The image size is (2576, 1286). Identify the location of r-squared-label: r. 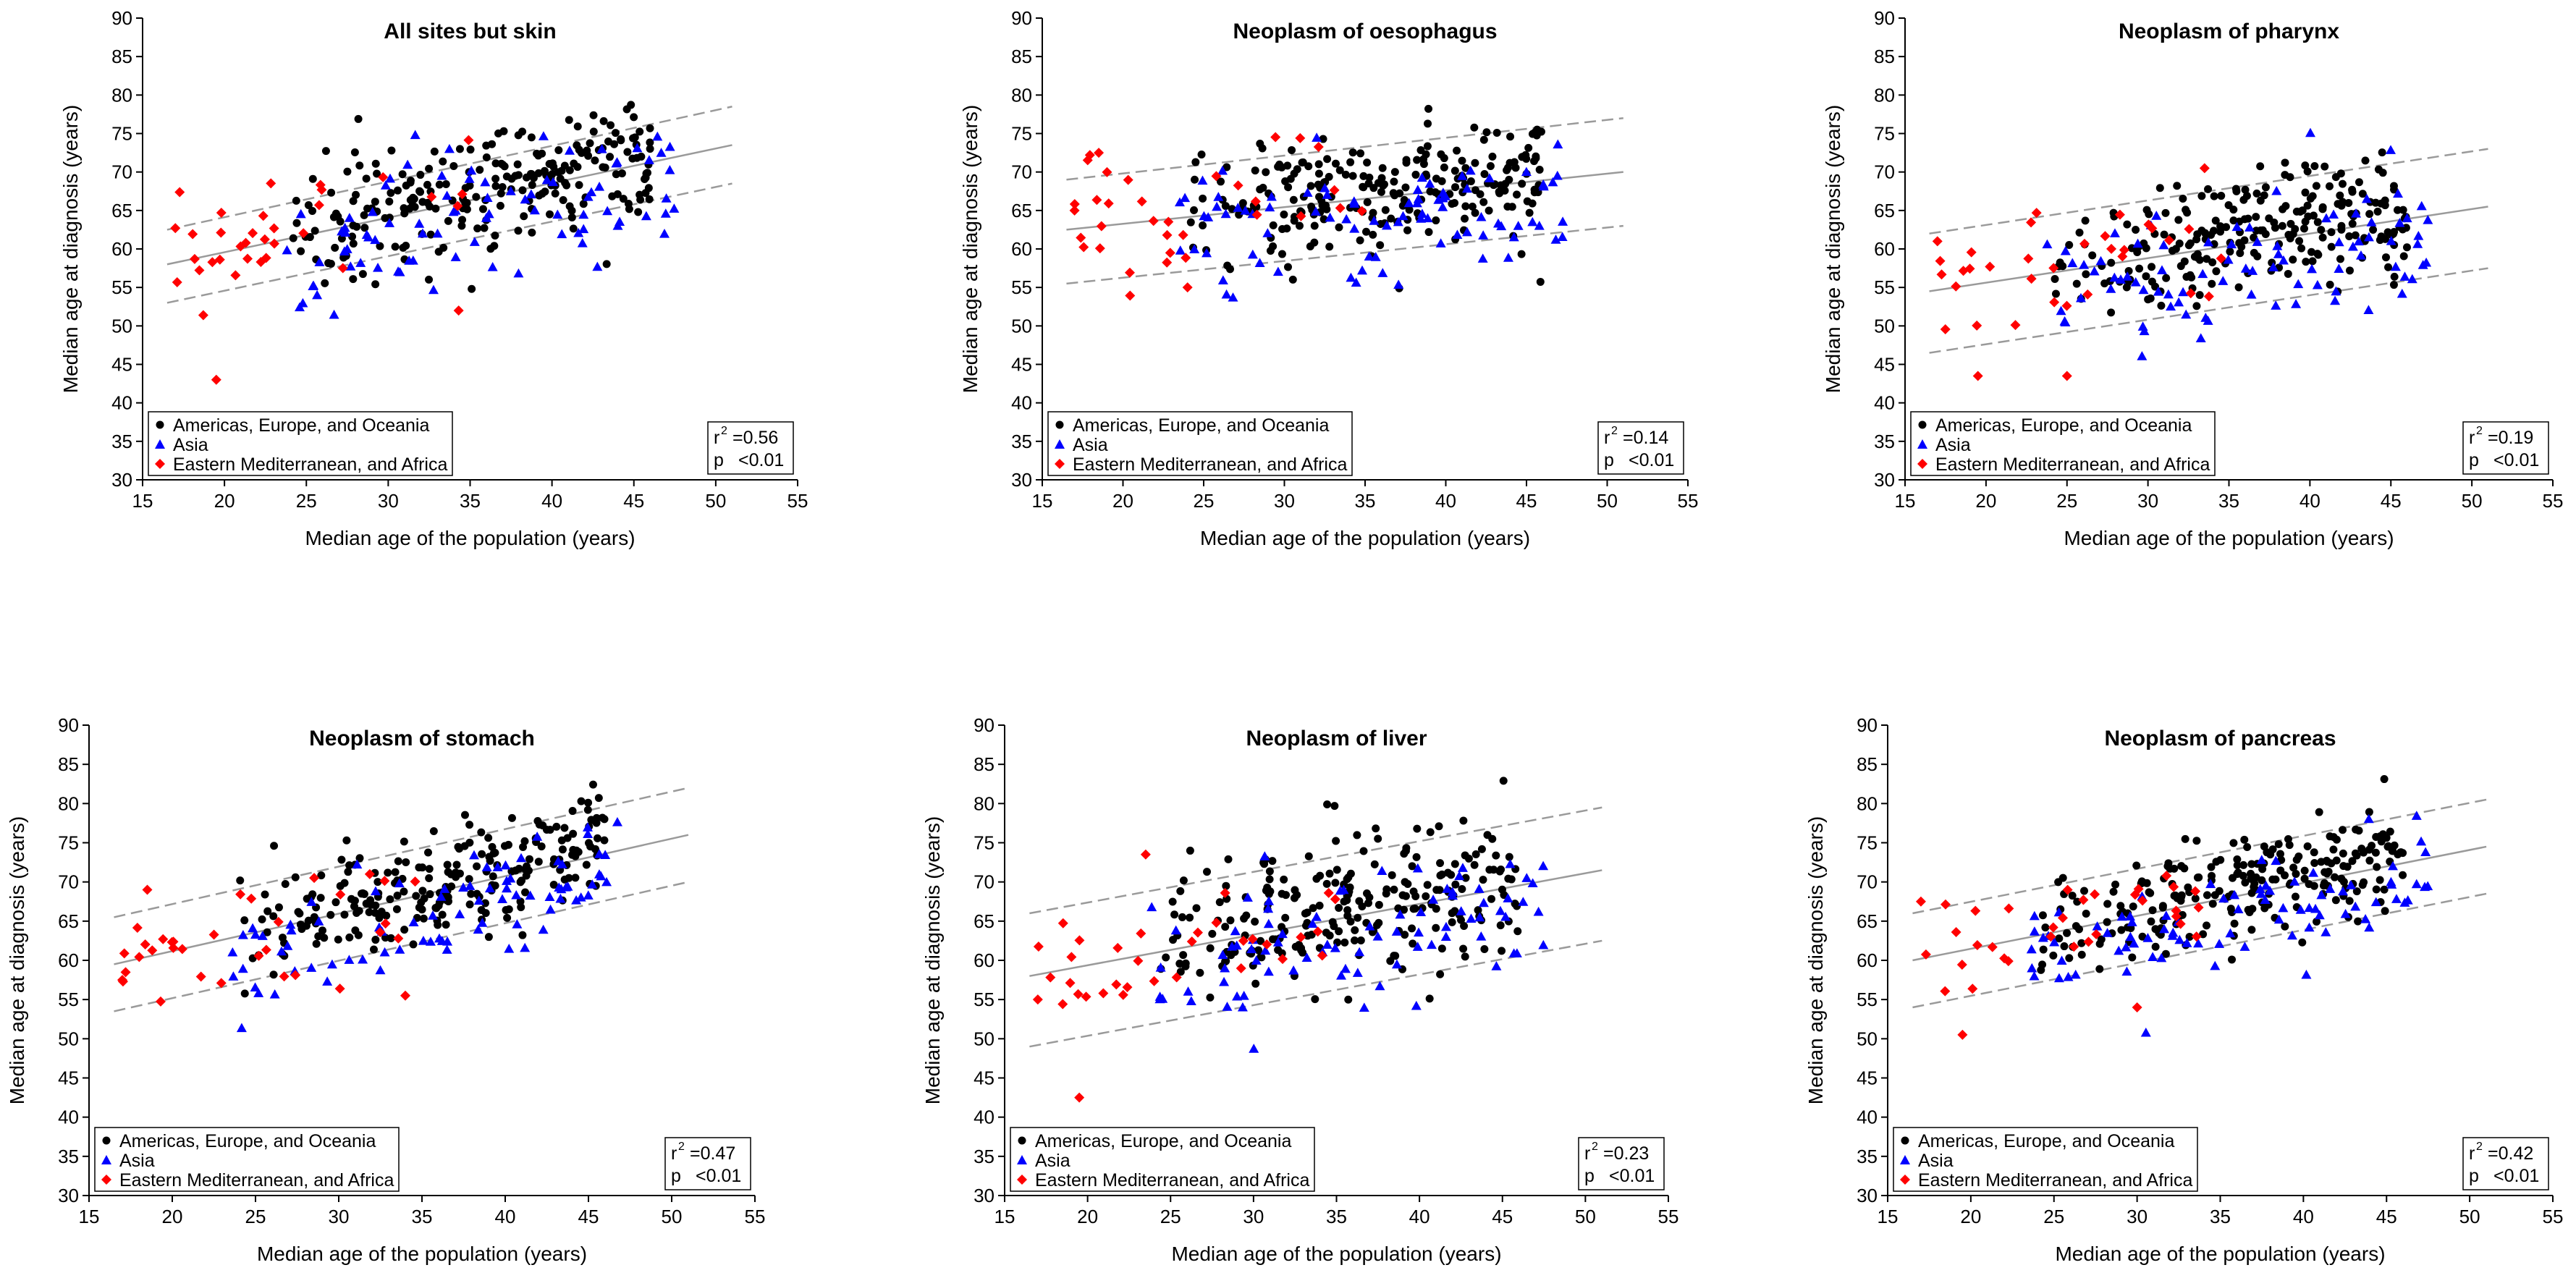
(2472, 438).